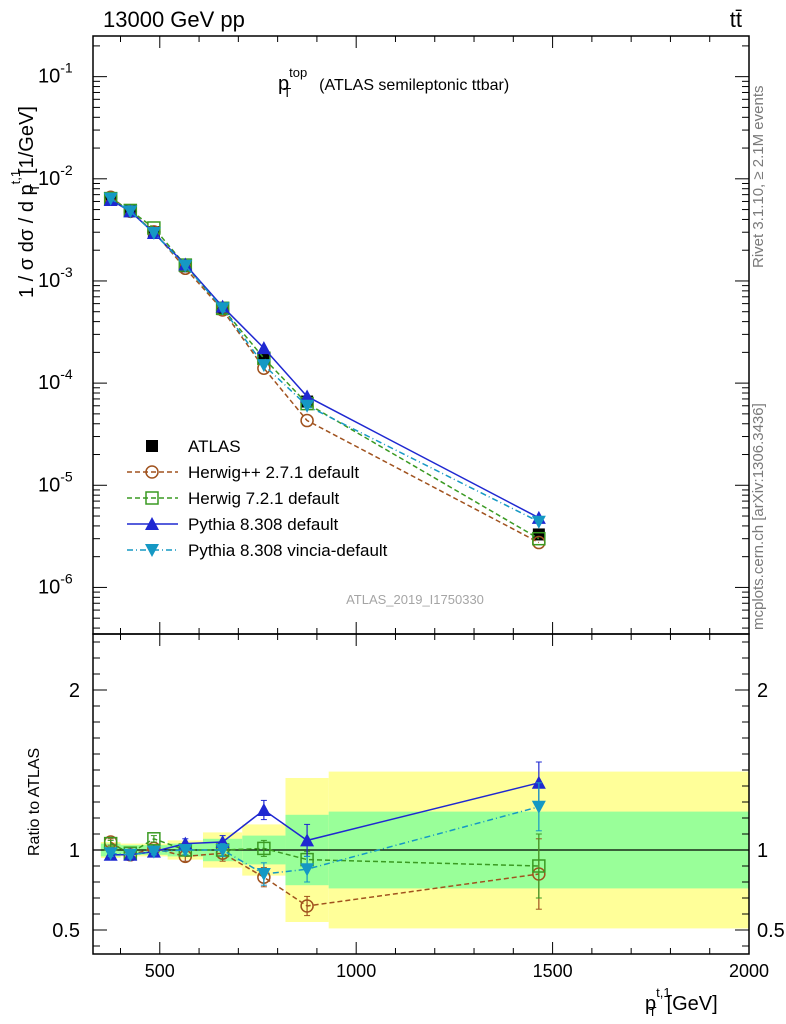  Describe the element at coordinates (55, 584) in the screenshot. I see `y-tick-label: 10⁻⁶` at that location.